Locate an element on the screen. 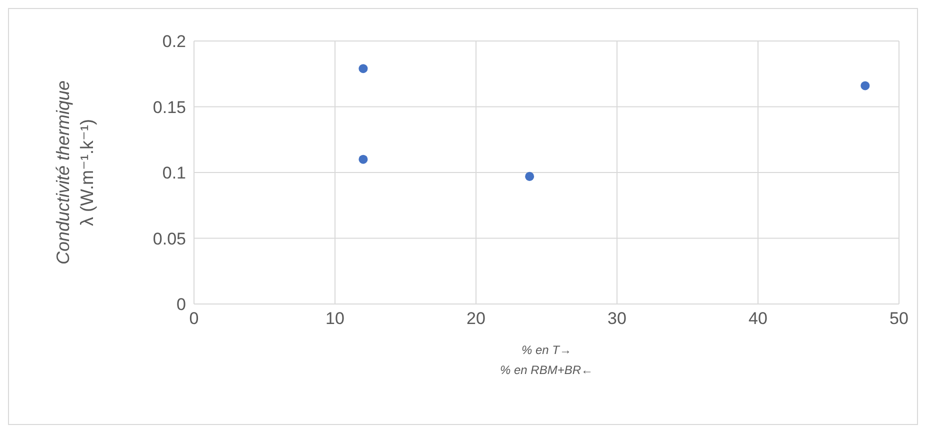  x-tick-label: 30 is located at coordinates (617, 318).